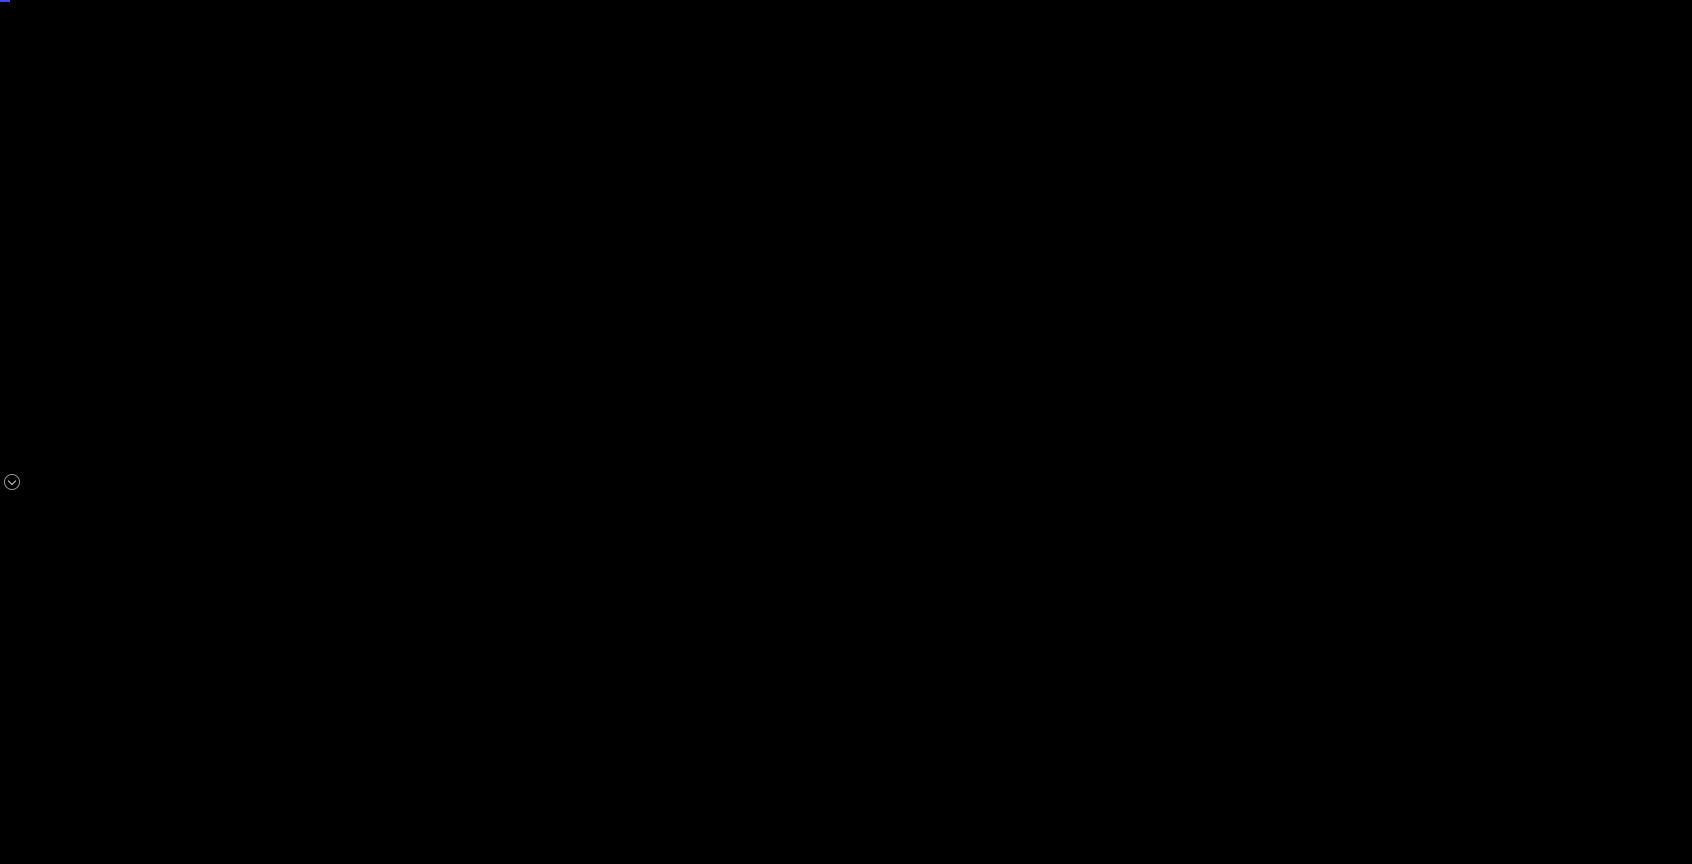 This screenshot has width=1692, height=864. What do you see at coordinates (5, 1) in the screenshot?
I see `current-price-badge` at bounding box center [5, 1].